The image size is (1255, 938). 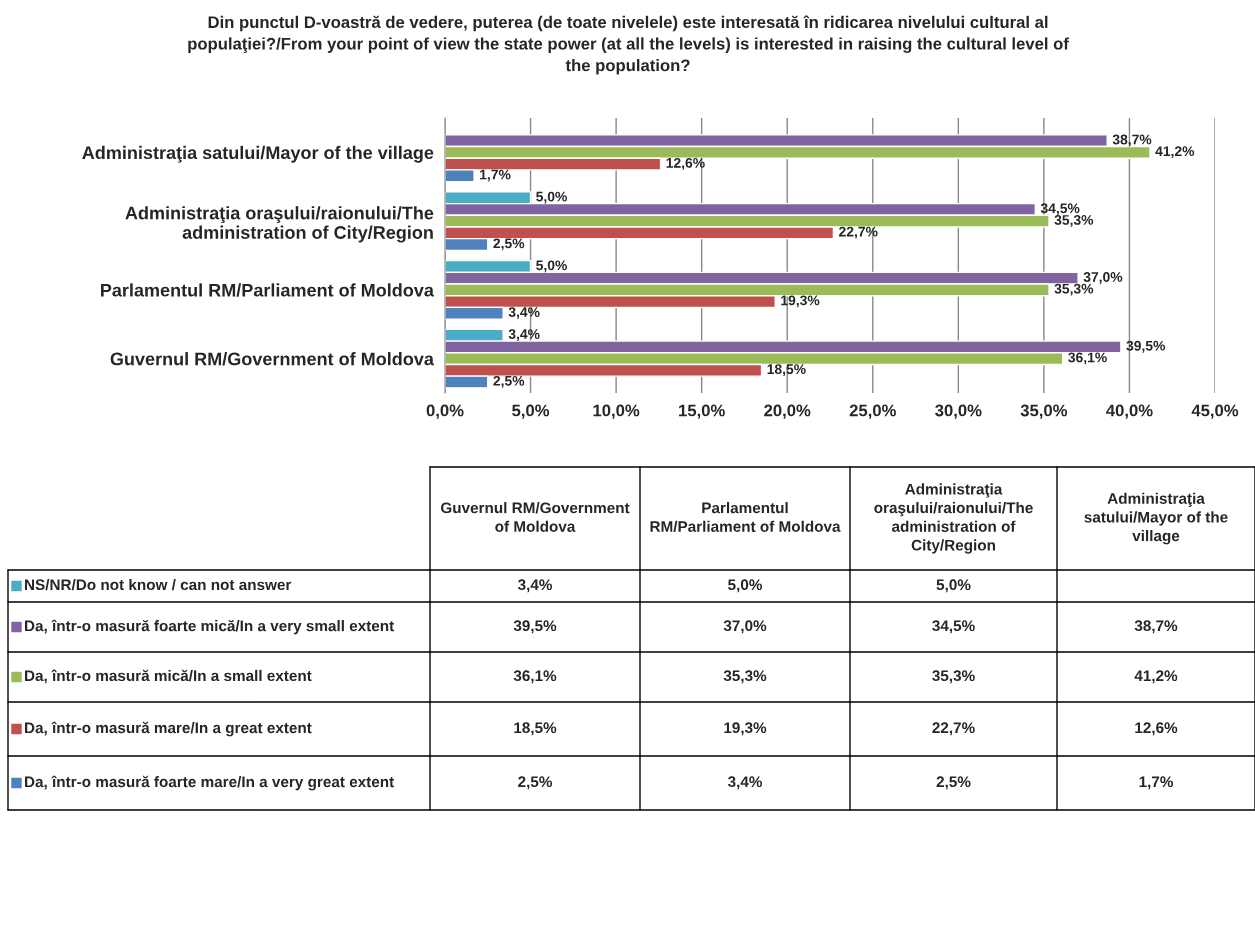 What do you see at coordinates (1060, 209) in the screenshot?
I see `data-label: 34,5%` at bounding box center [1060, 209].